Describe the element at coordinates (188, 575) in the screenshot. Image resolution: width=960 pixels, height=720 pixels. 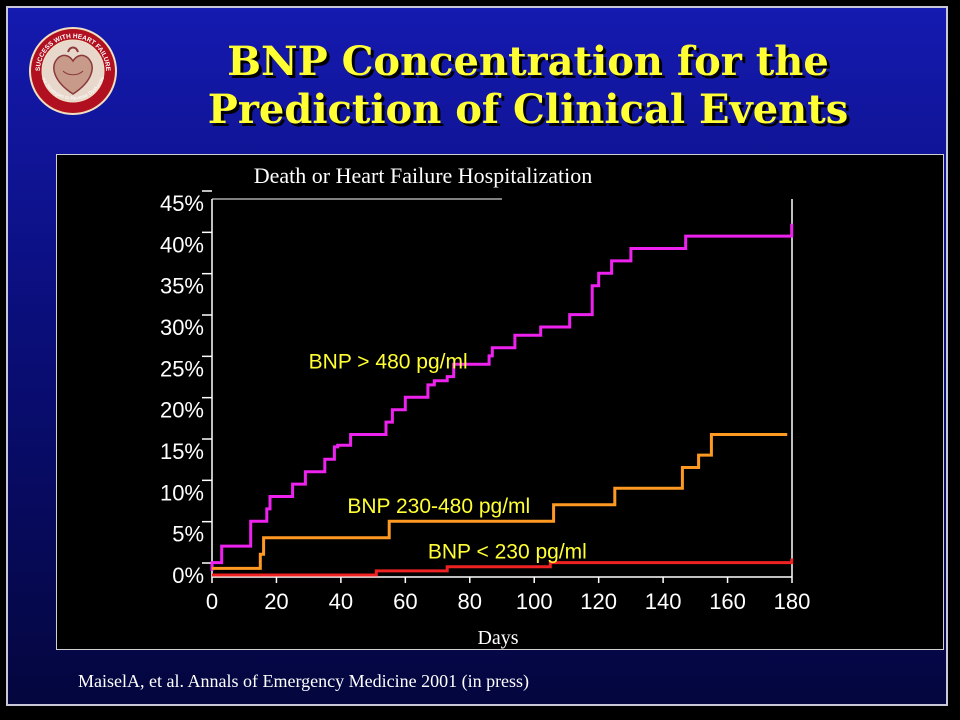
I see `y-tick-label: 0%` at that location.